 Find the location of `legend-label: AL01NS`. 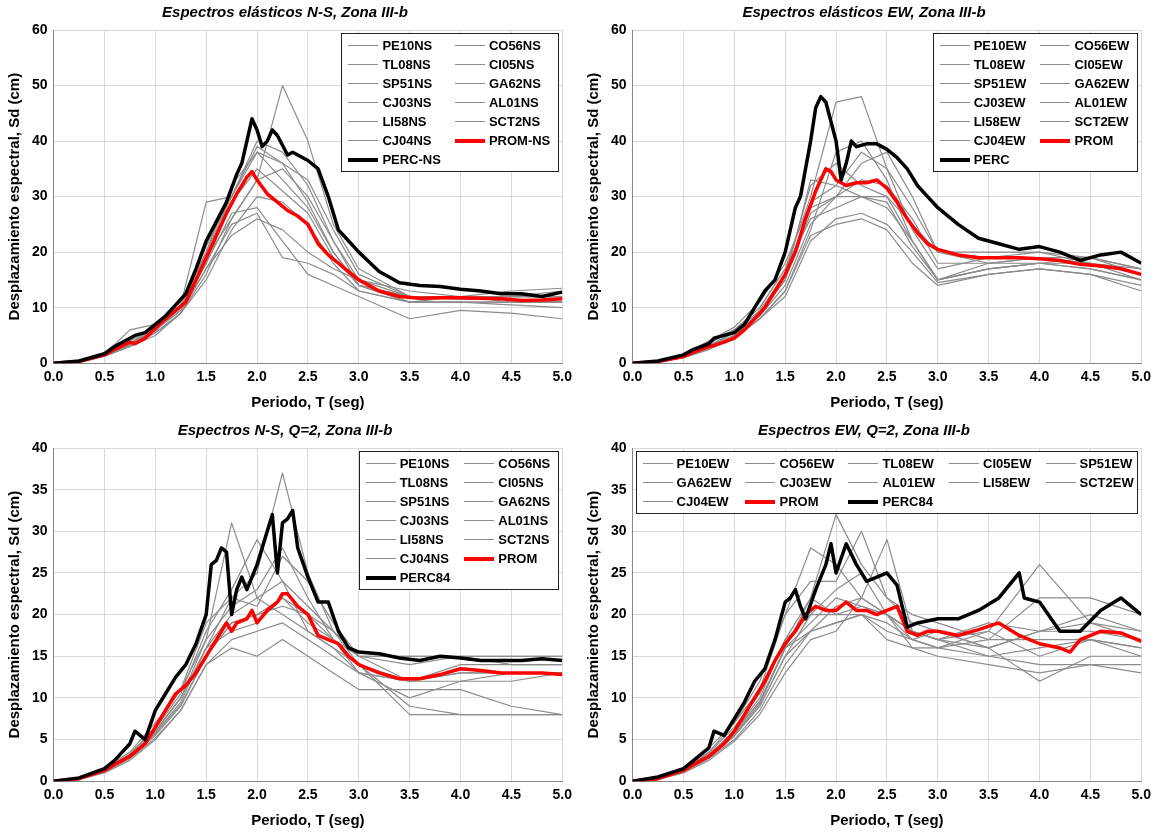

legend-label: AL01NS is located at coordinates (523, 521).